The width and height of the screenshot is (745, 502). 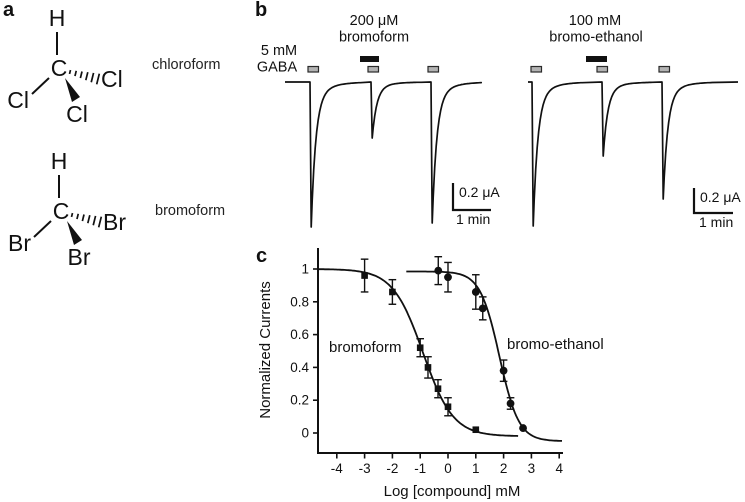 What do you see at coordinates (299, 367) in the screenshot?
I see `y-tick-label: 0.4` at bounding box center [299, 367].